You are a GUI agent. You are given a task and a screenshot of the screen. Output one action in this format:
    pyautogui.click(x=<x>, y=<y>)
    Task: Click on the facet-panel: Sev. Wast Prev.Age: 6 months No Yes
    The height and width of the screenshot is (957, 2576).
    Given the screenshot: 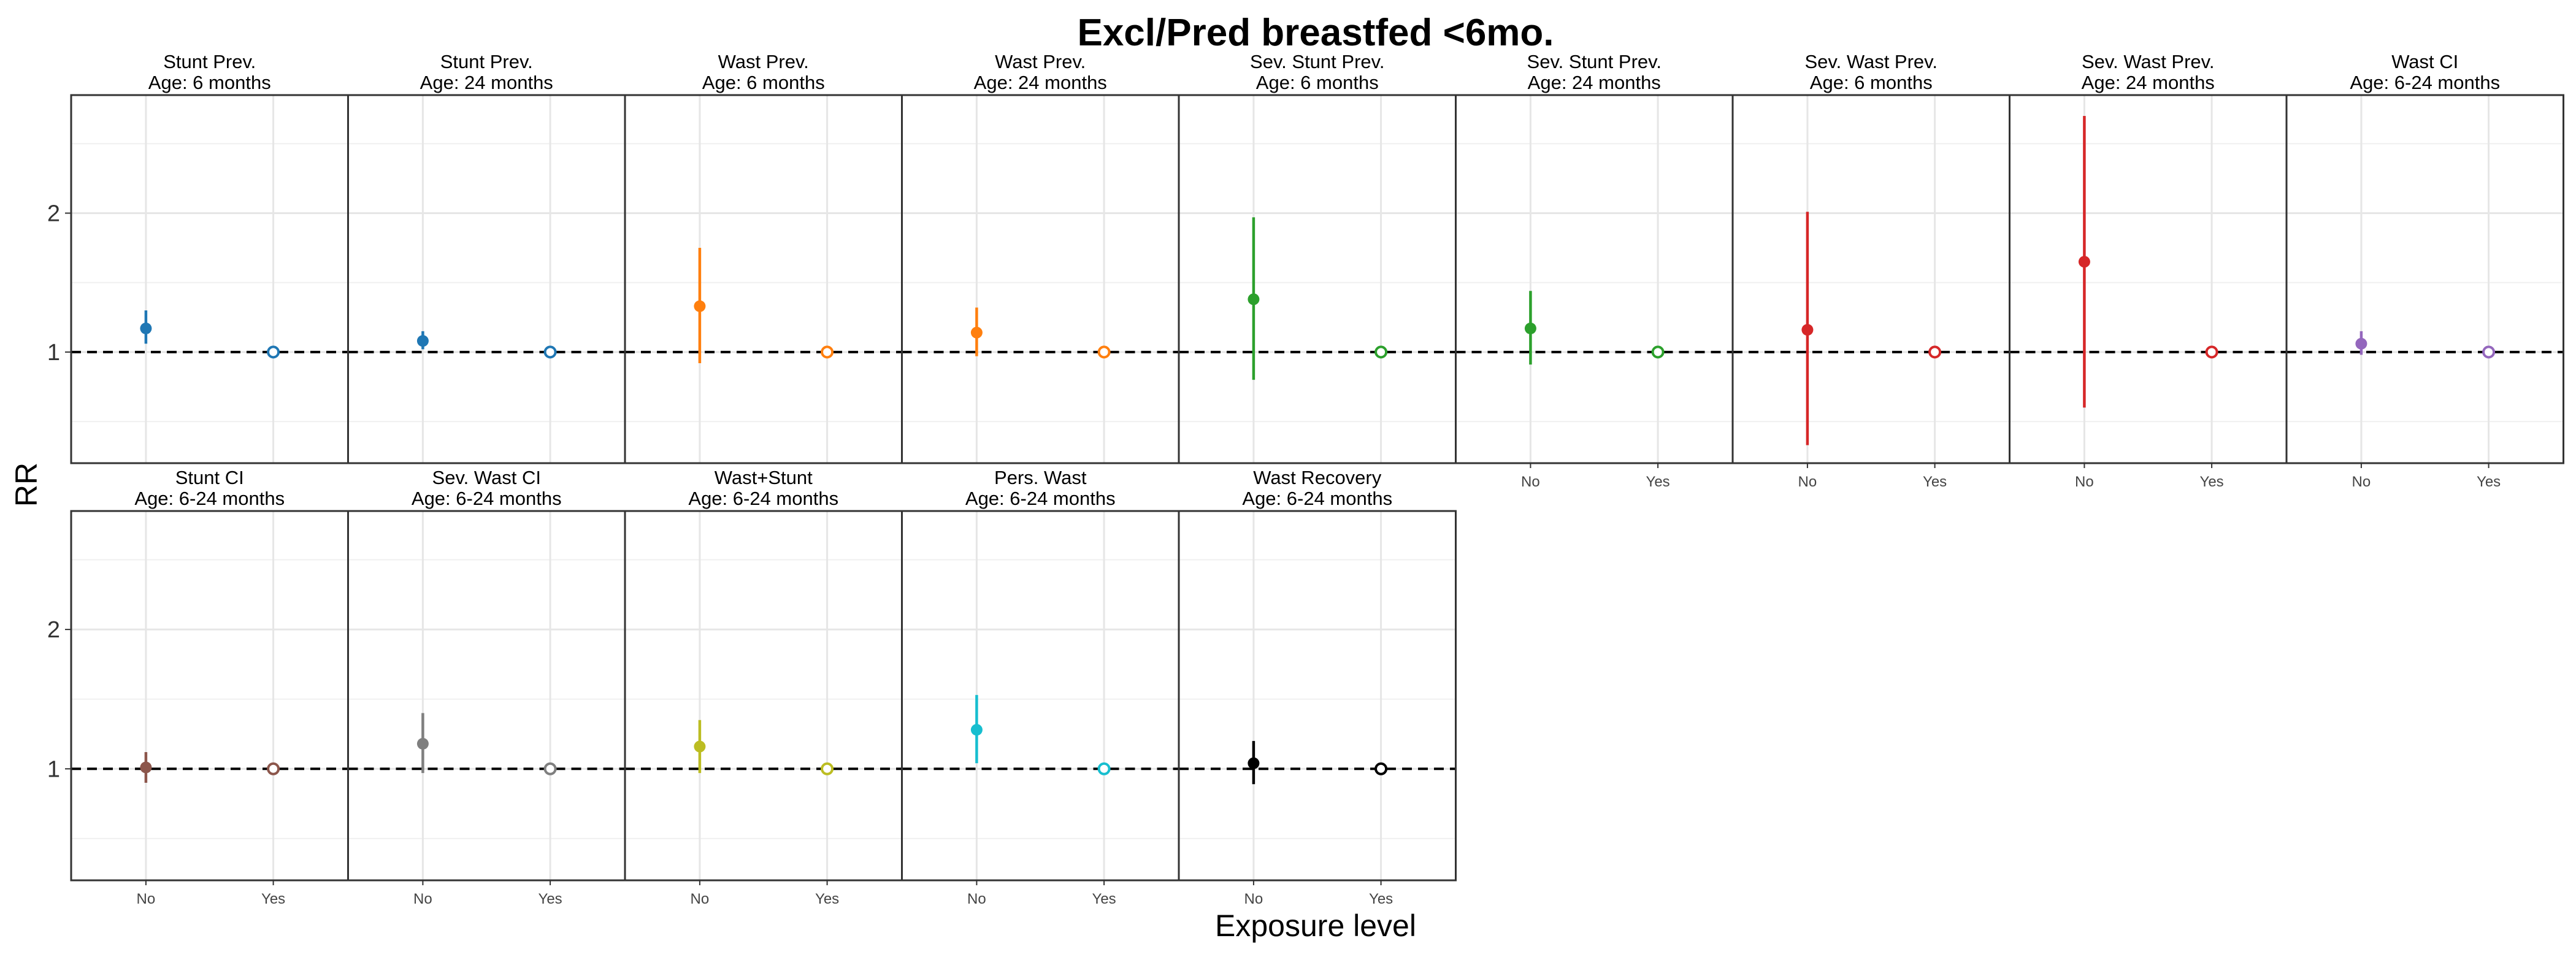 What is the action you would take?
    pyautogui.click(x=1871, y=270)
    